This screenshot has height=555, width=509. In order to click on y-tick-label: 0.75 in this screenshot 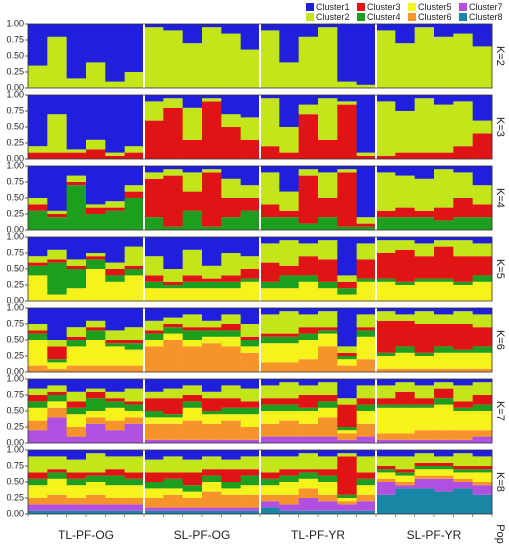, I will do `click(15, 394)`.